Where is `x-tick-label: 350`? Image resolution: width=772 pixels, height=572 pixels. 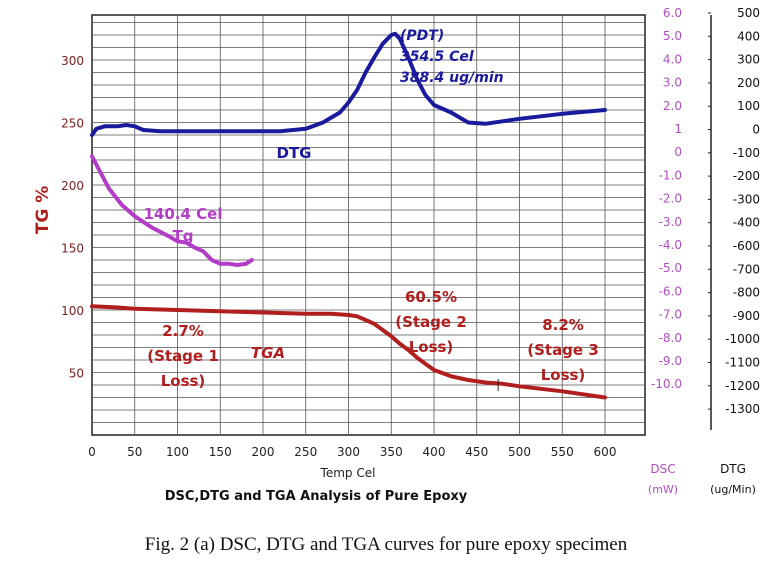 x-tick-label: 350 is located at coordinates (391, 452).